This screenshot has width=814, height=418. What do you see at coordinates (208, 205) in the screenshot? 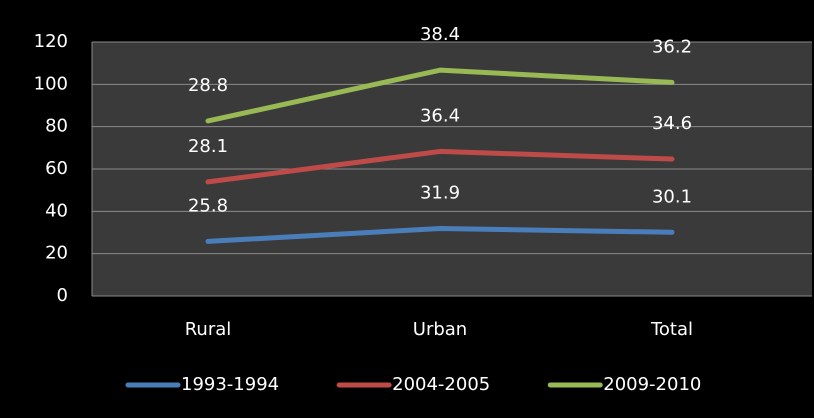
I see `data-label: 25.8` at bounding box center [208, 205].